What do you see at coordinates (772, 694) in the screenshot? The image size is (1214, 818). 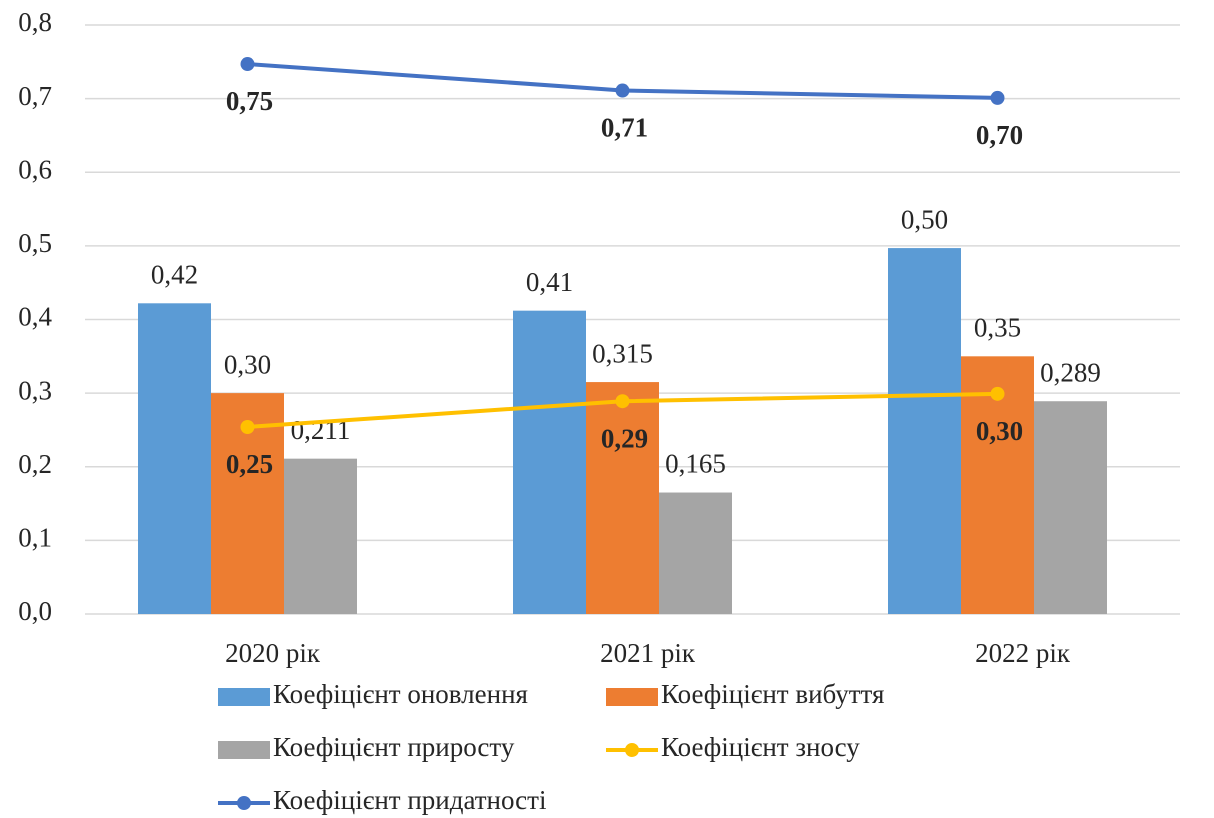 I see `legend-label: Коефіцієнт вибуття` at bounding box center [772, 694].